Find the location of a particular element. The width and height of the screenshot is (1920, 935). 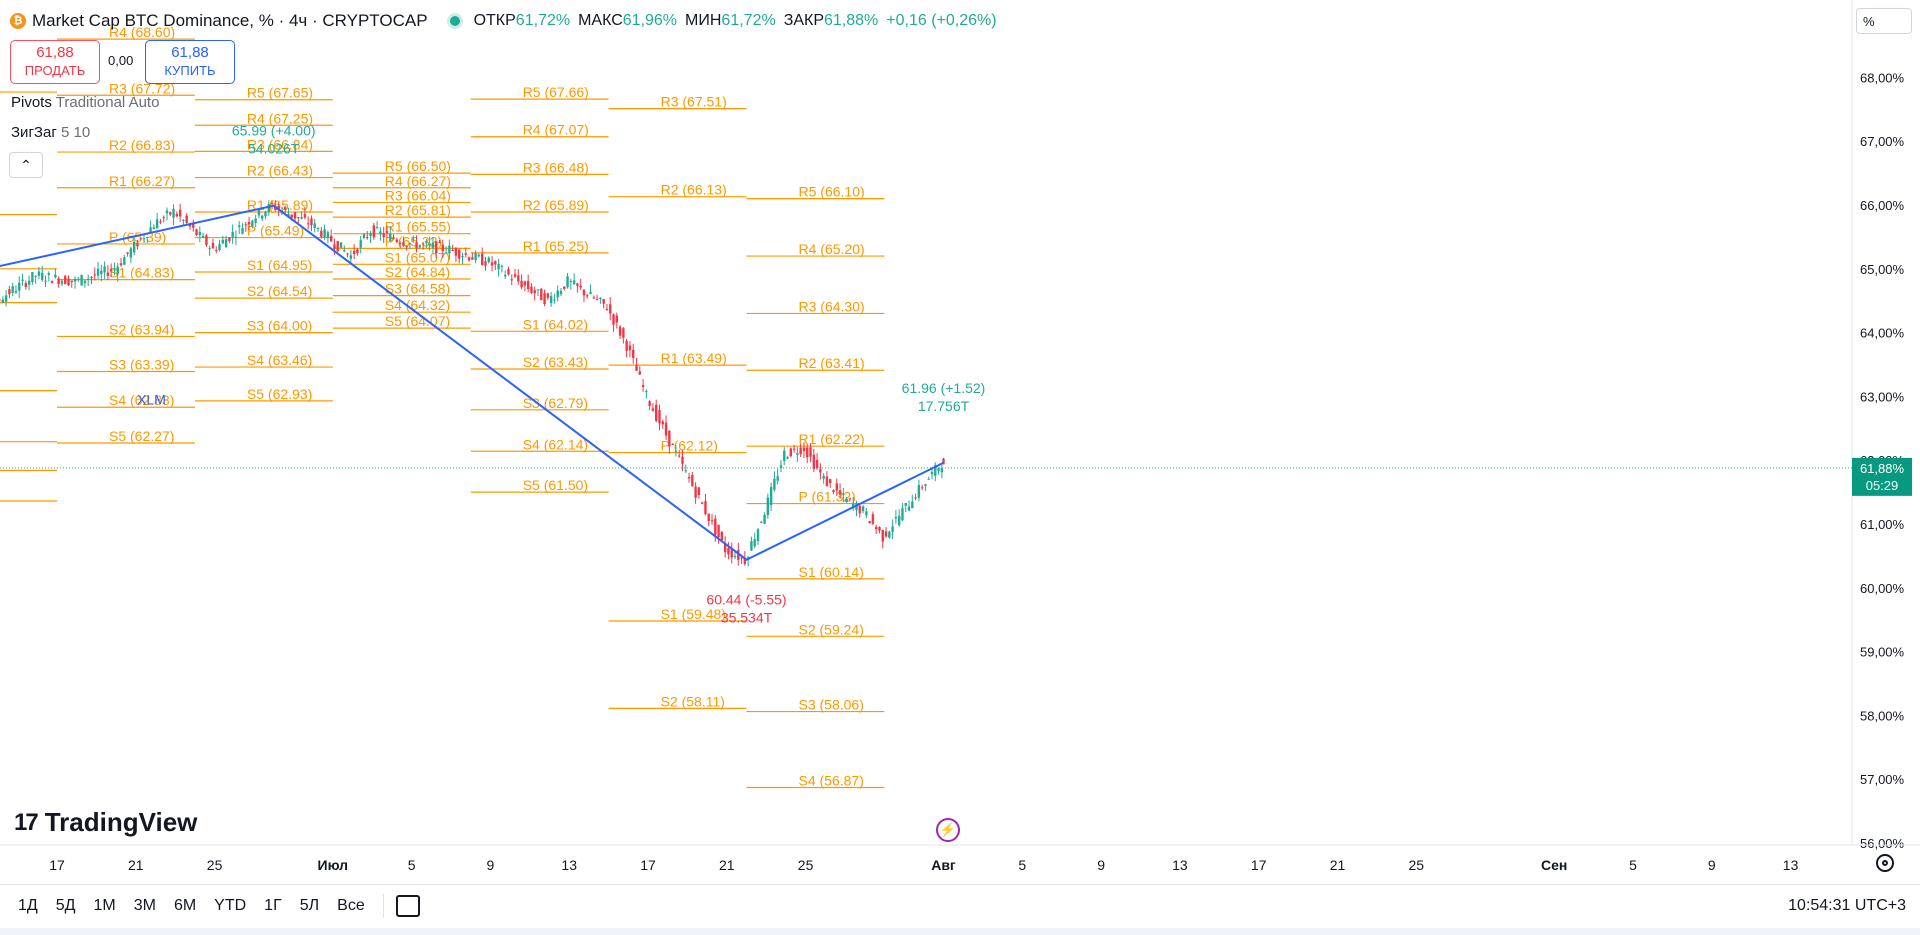

pivot-level-label: S4 (56.87) is located at coordinates (831, 780).